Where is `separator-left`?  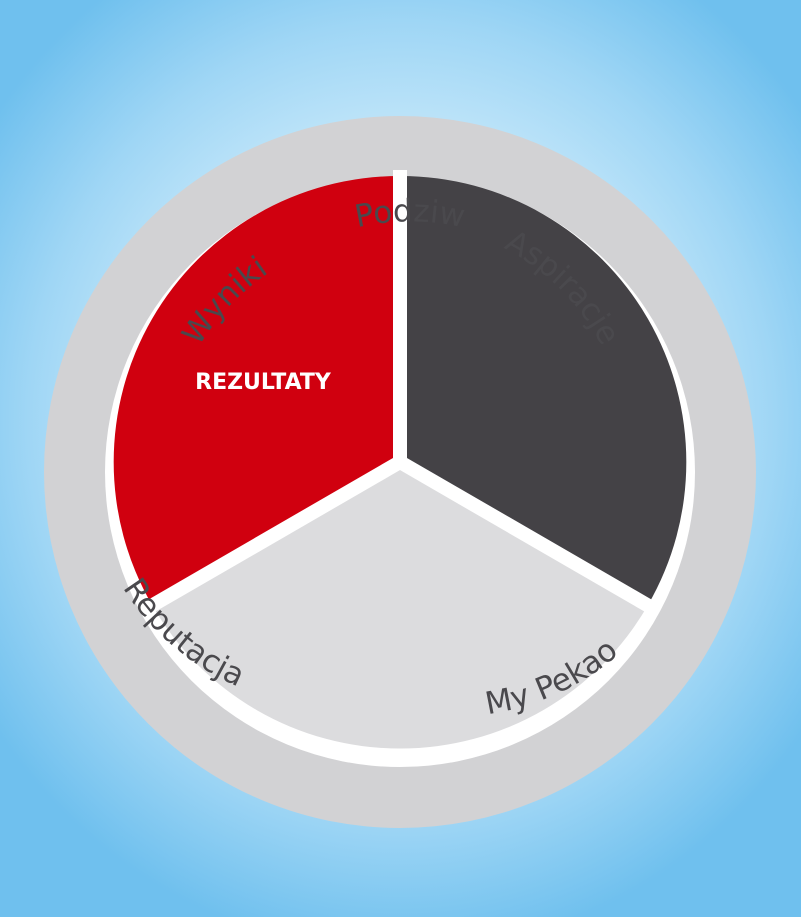 separator-left is located at coordinates (273, 535).